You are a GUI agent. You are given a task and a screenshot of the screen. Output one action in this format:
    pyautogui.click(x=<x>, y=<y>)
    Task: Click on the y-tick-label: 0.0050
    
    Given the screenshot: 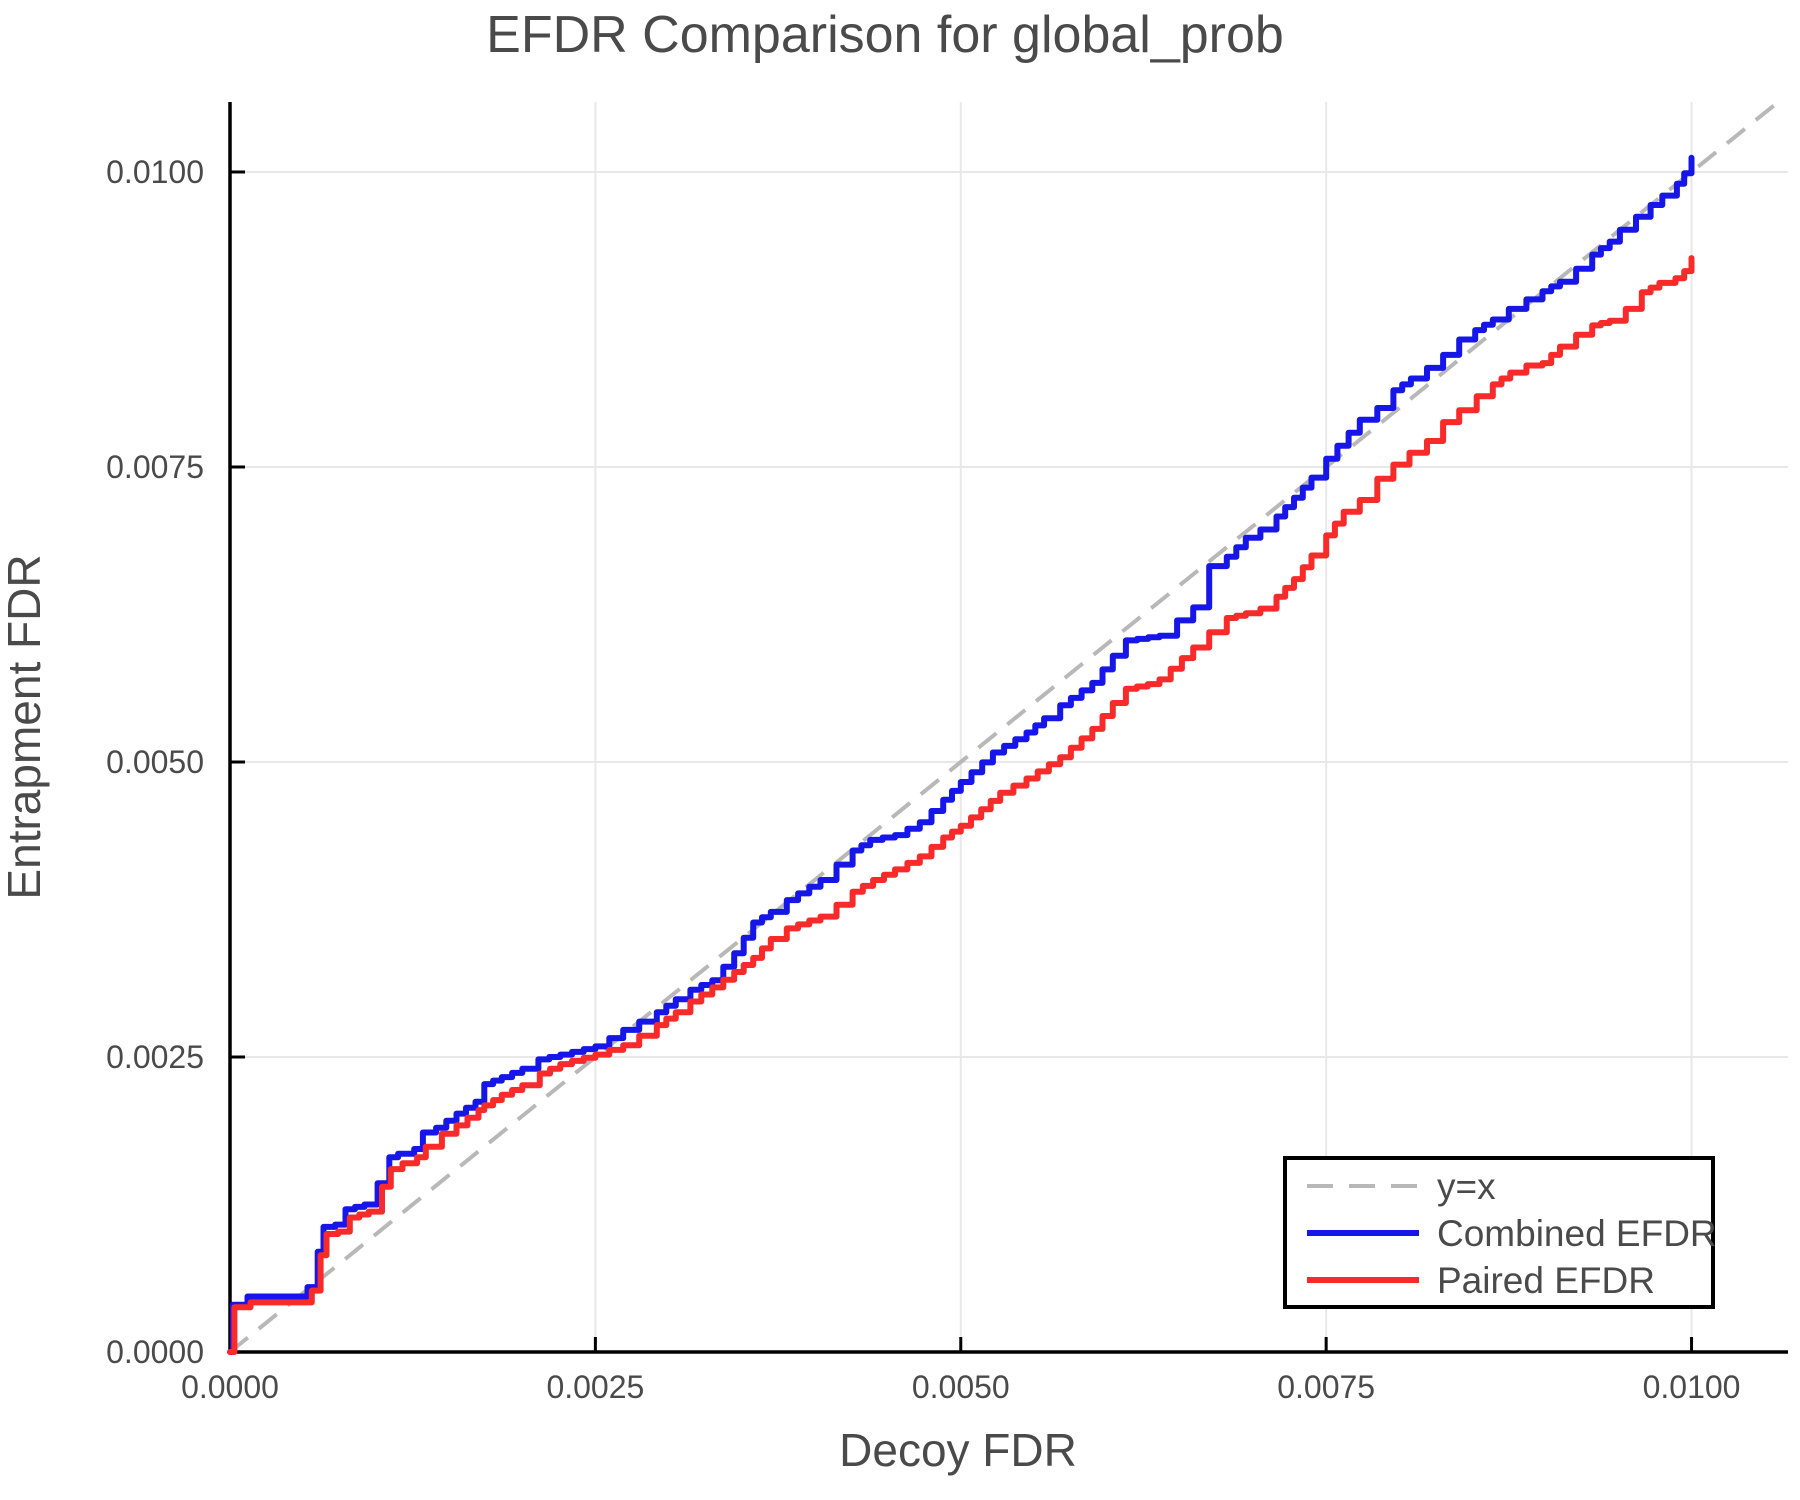 What is the action you would take?
    pyautogui.click(x=155, y=762)
    